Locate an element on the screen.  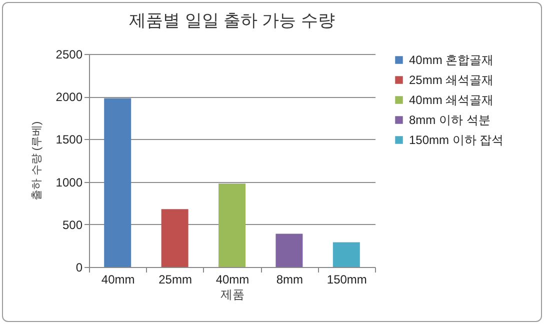
x-tick-label: 8mm is located at coordinates (290, 279).